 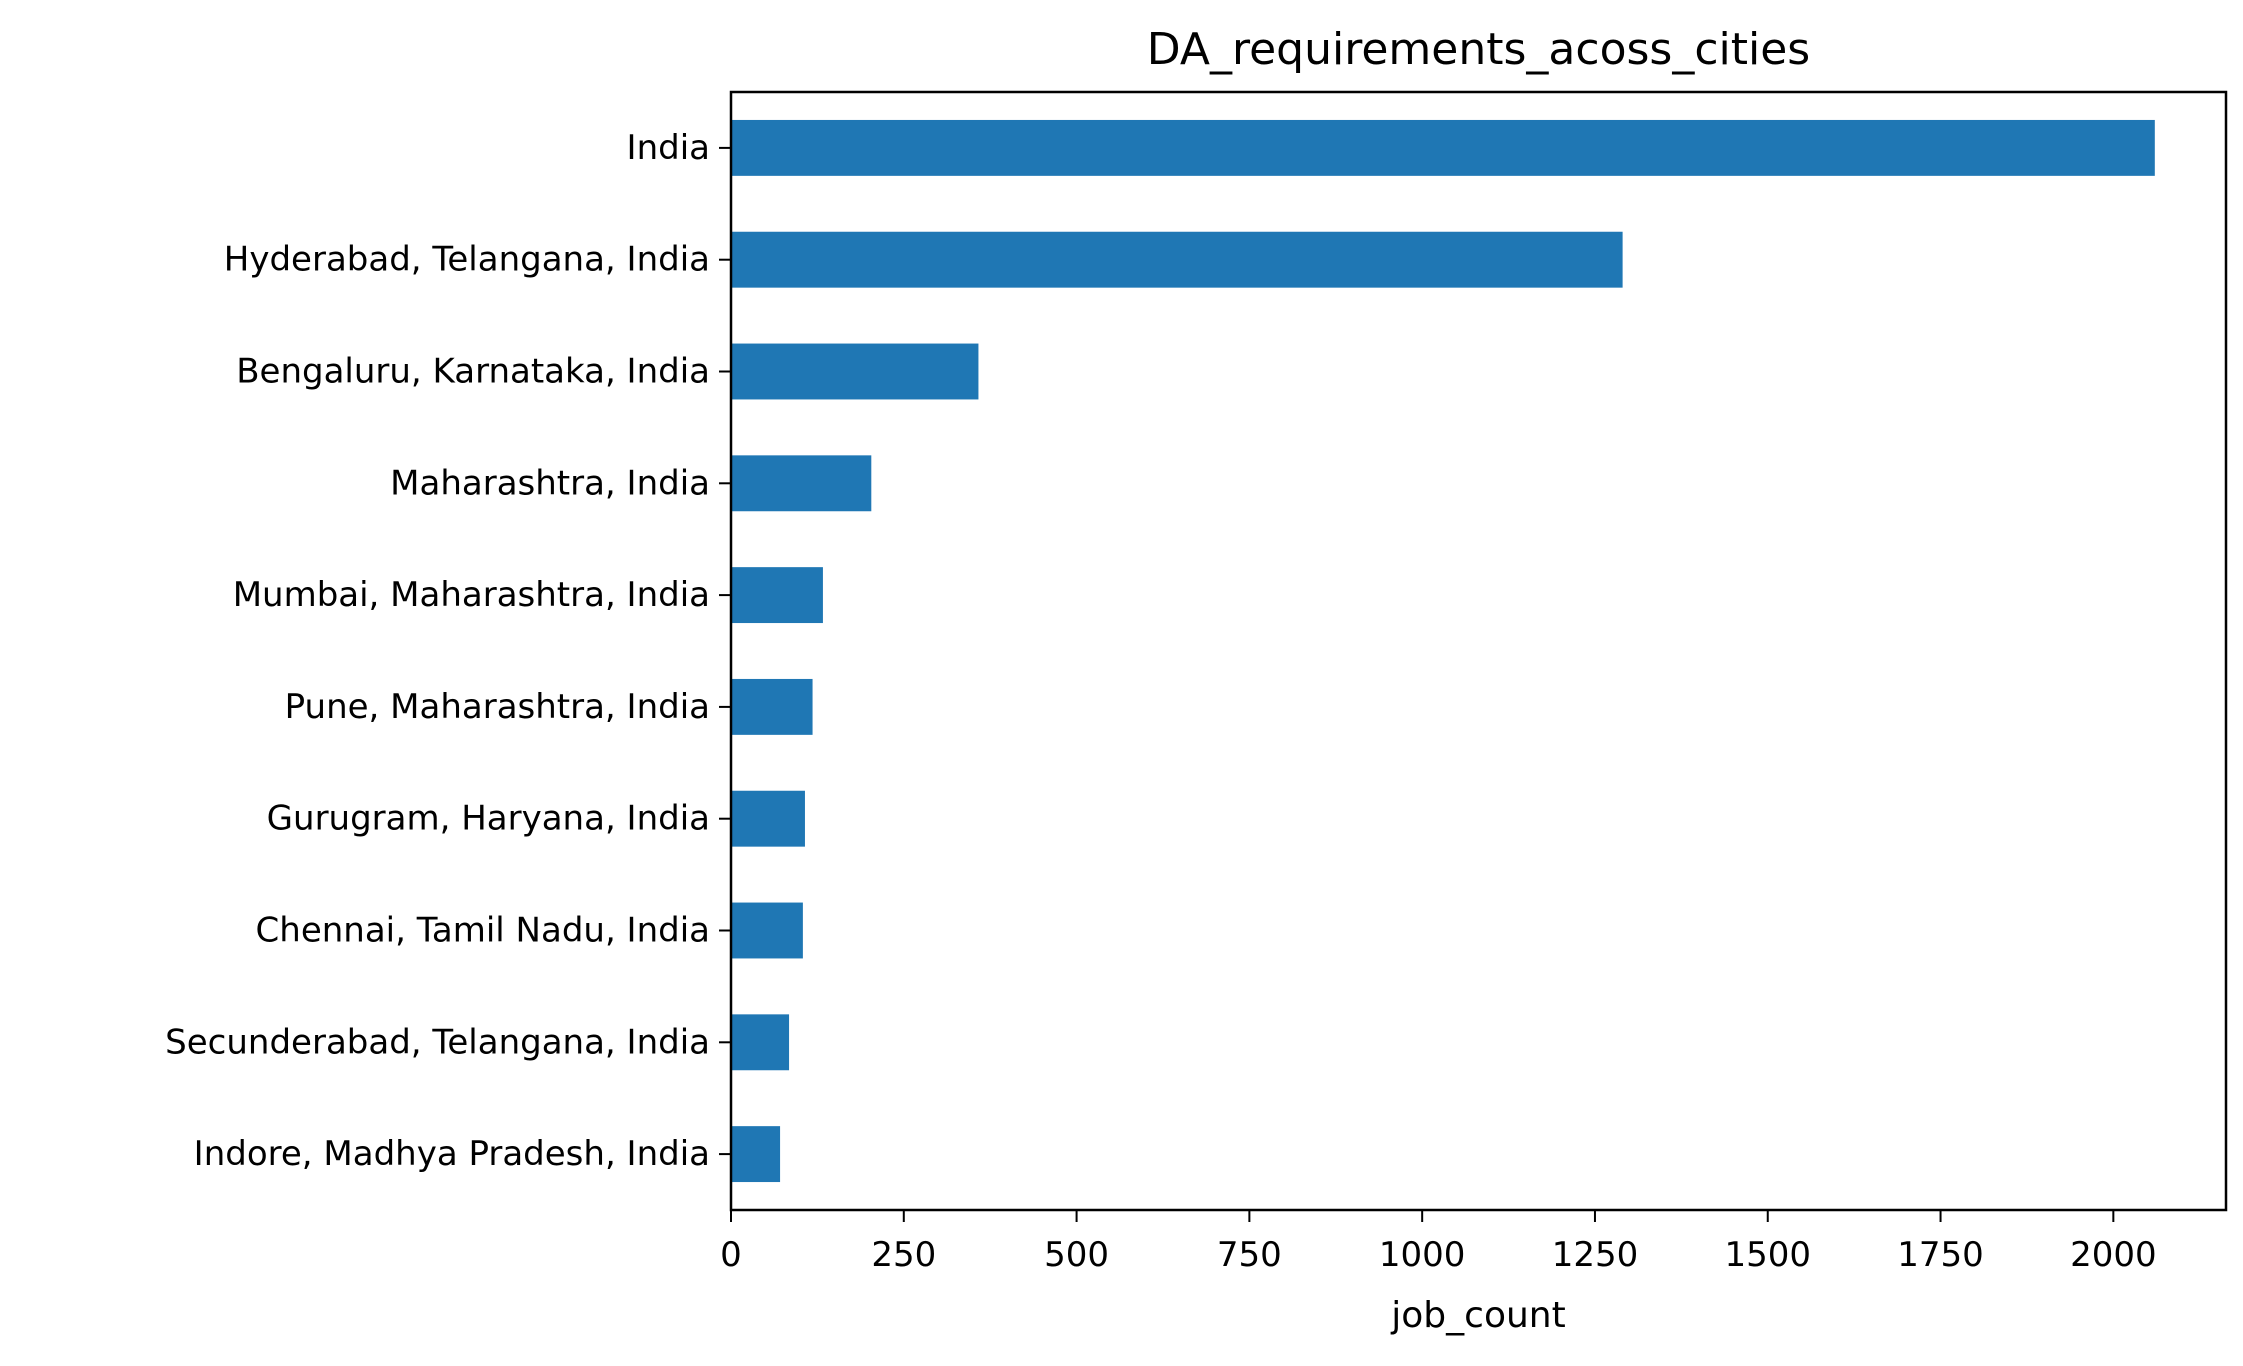 What do you see at coordinates (2113, 1255) in the screenshot?
I see `x-tick-label: 2000` at bounding box center [2113, 1255].